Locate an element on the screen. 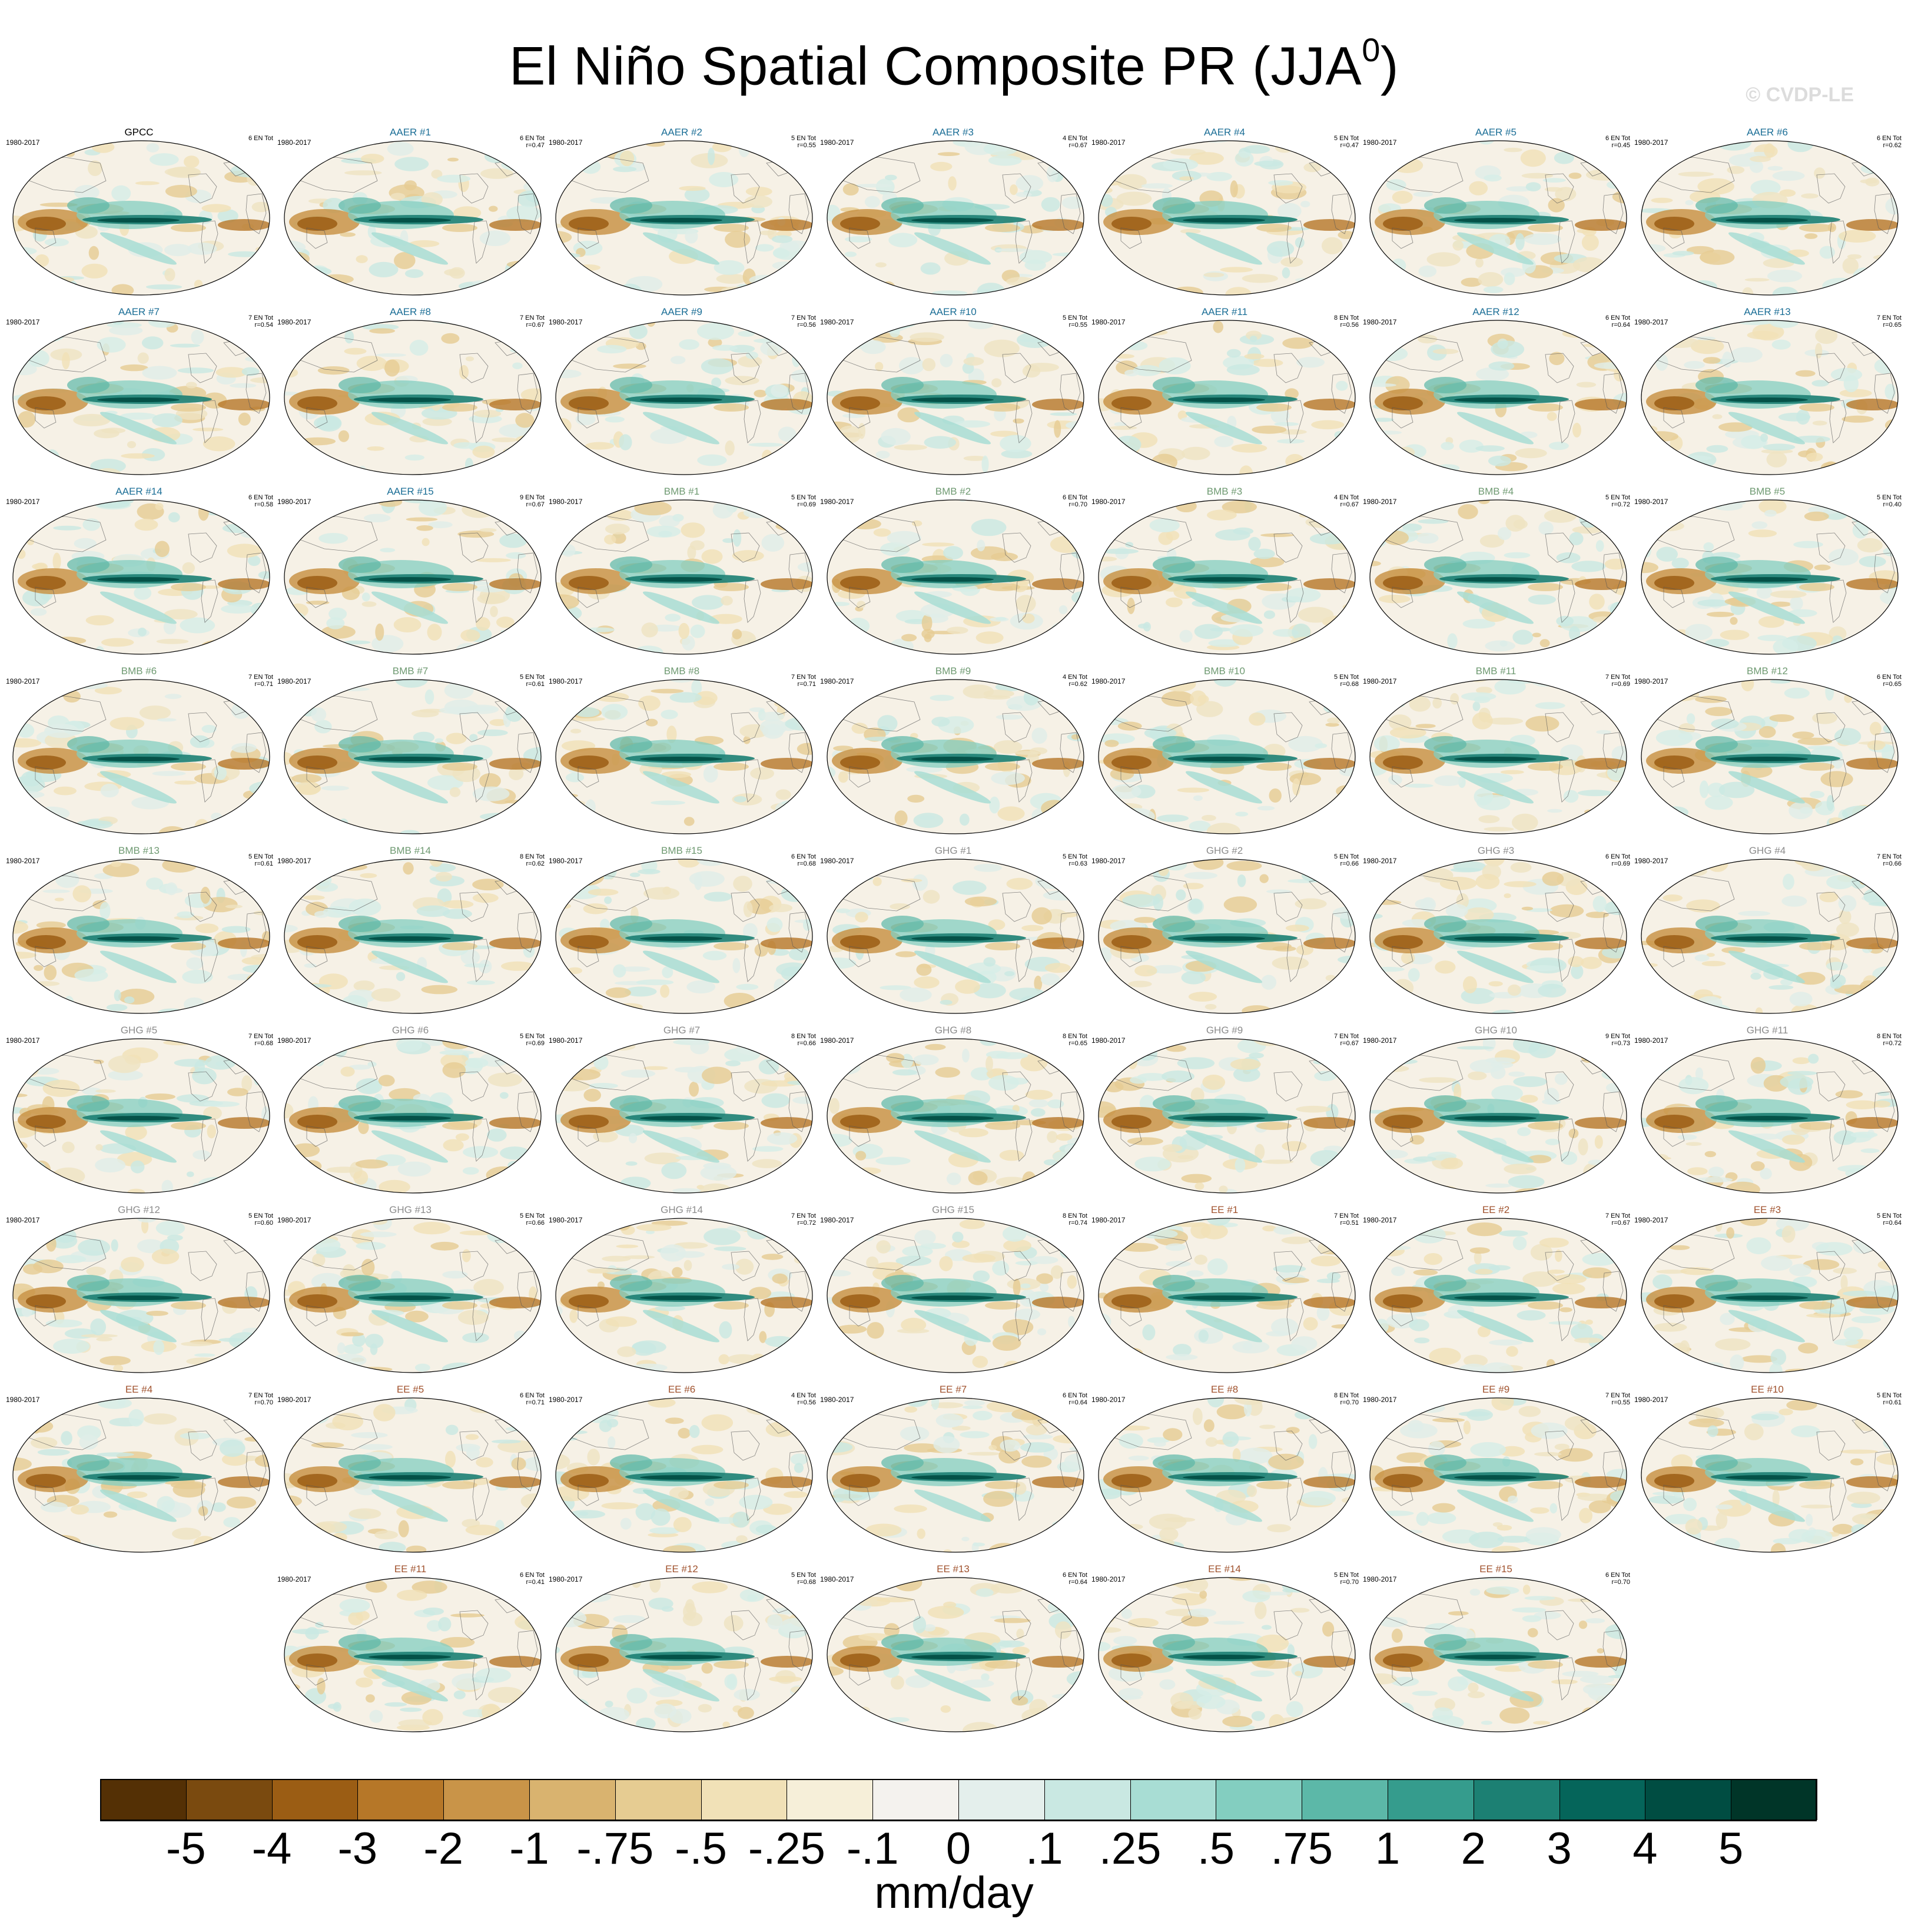 This screenshot has width=1908, height=1932. colorbar-tick-label: -.25 is located at coordinates (786, 1849).